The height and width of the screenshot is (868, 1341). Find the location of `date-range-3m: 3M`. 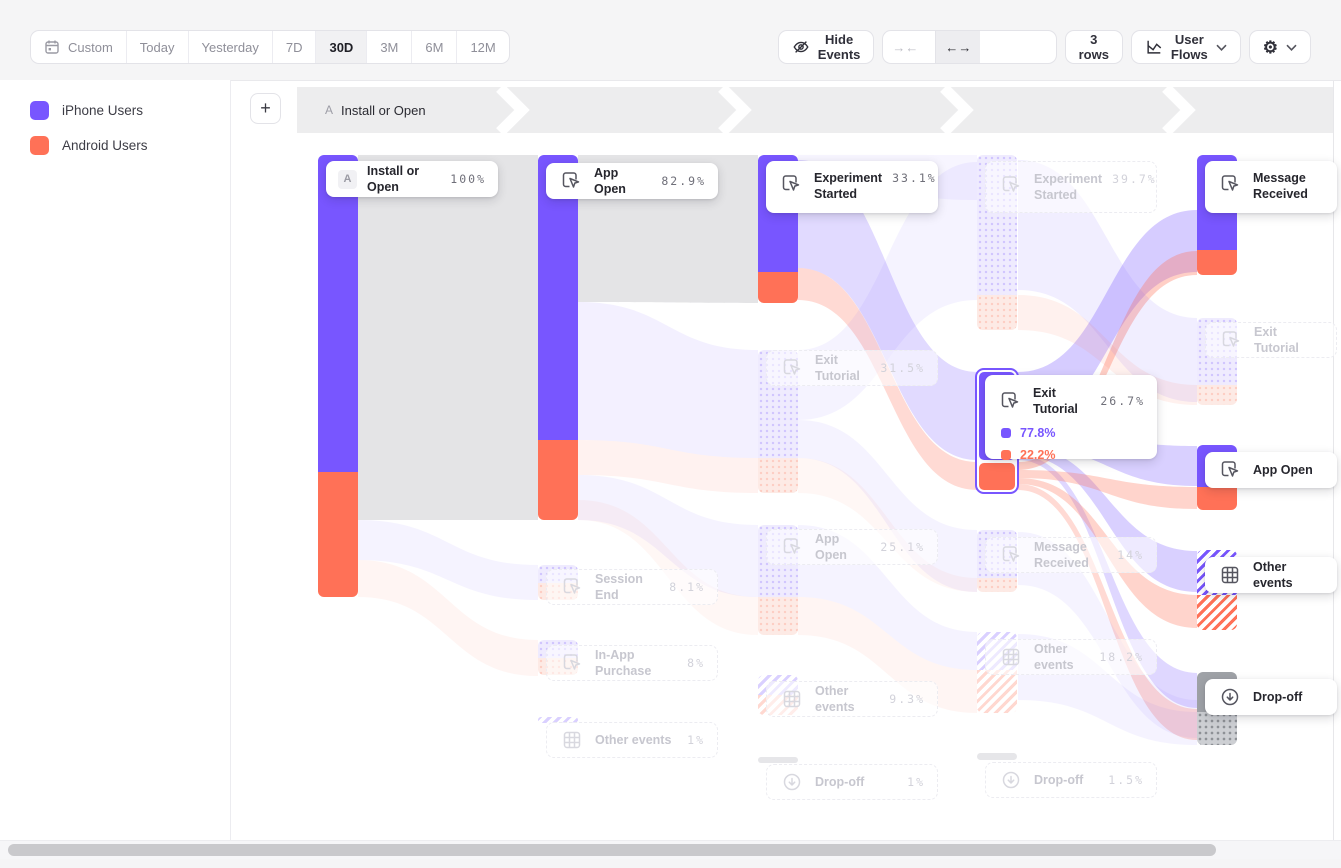

date-range-3m: 3M is located at coordinates (390, 47).